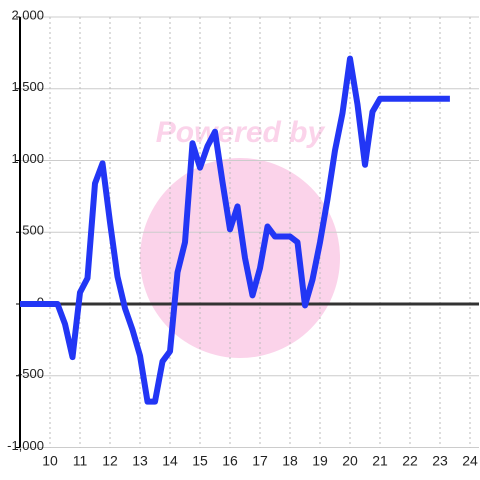 The height and width of the screenshot is (480, 480). I want to click on x-tick-label: 23, so click(440, 461).